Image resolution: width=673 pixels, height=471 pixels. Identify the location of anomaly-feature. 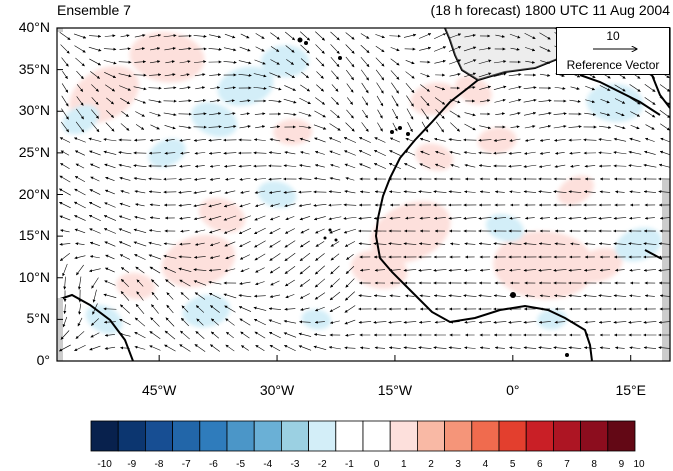
(135, 286).